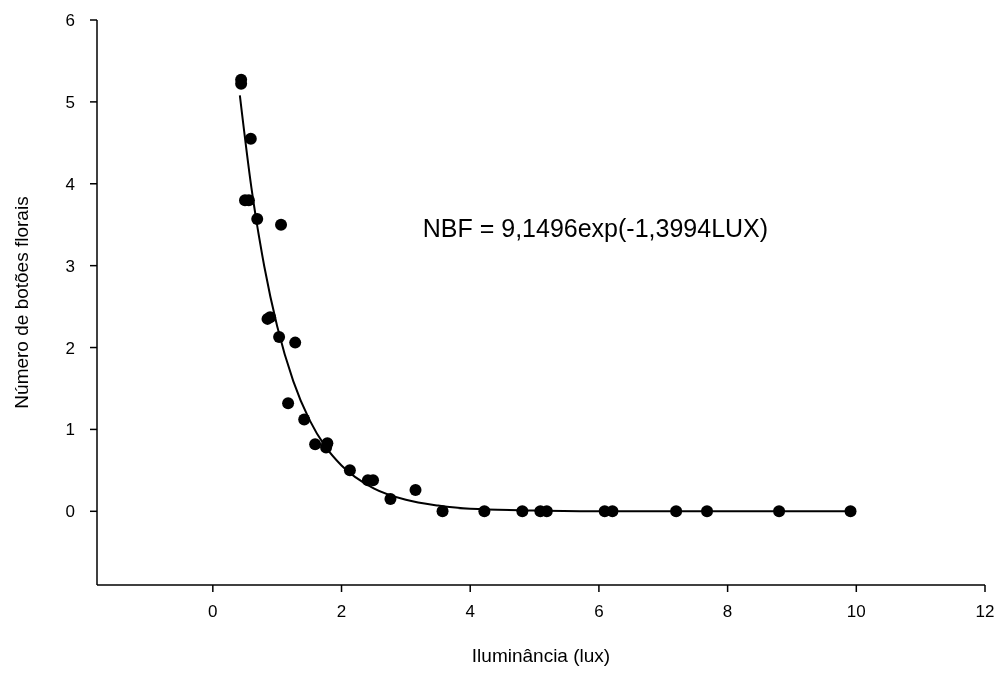  I want to click on y-tick-label: 6, so click(70, 20).